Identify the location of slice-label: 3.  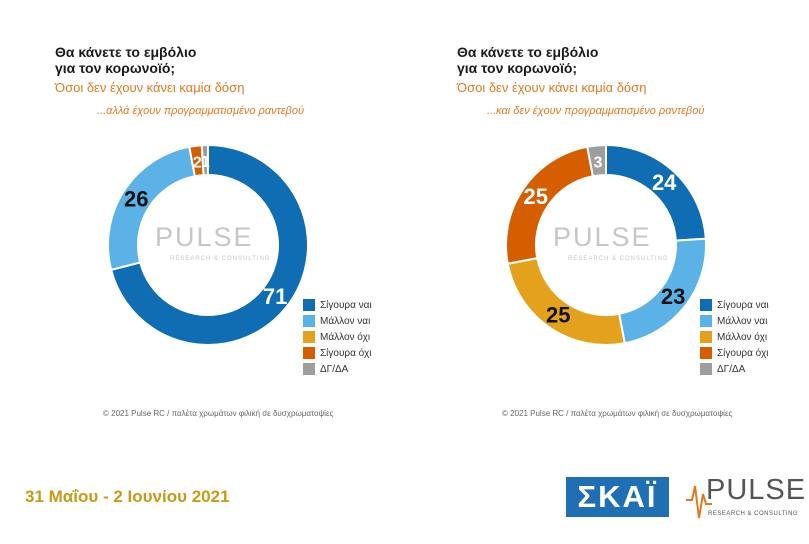
(598, 162).